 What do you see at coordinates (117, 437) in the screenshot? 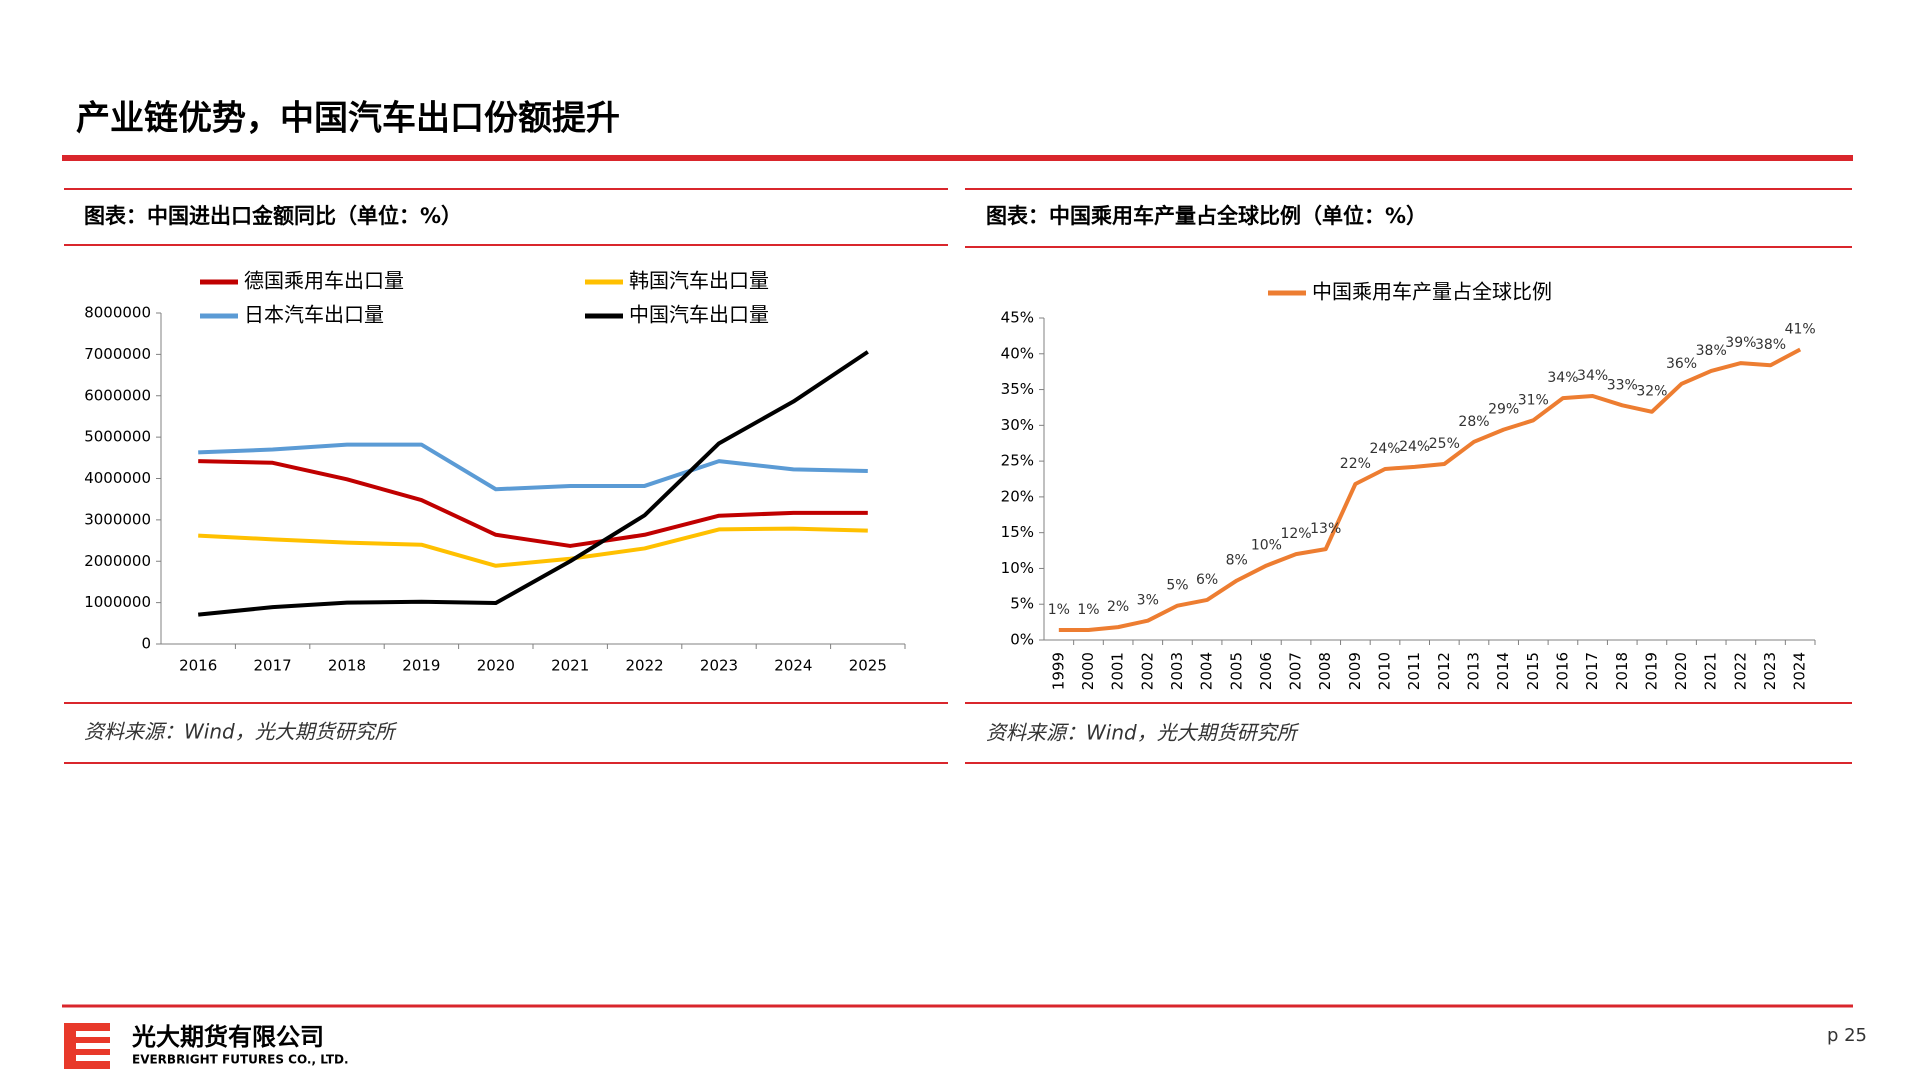
I see `y-tick-label: 5000000` at bounding box center [117, 437].